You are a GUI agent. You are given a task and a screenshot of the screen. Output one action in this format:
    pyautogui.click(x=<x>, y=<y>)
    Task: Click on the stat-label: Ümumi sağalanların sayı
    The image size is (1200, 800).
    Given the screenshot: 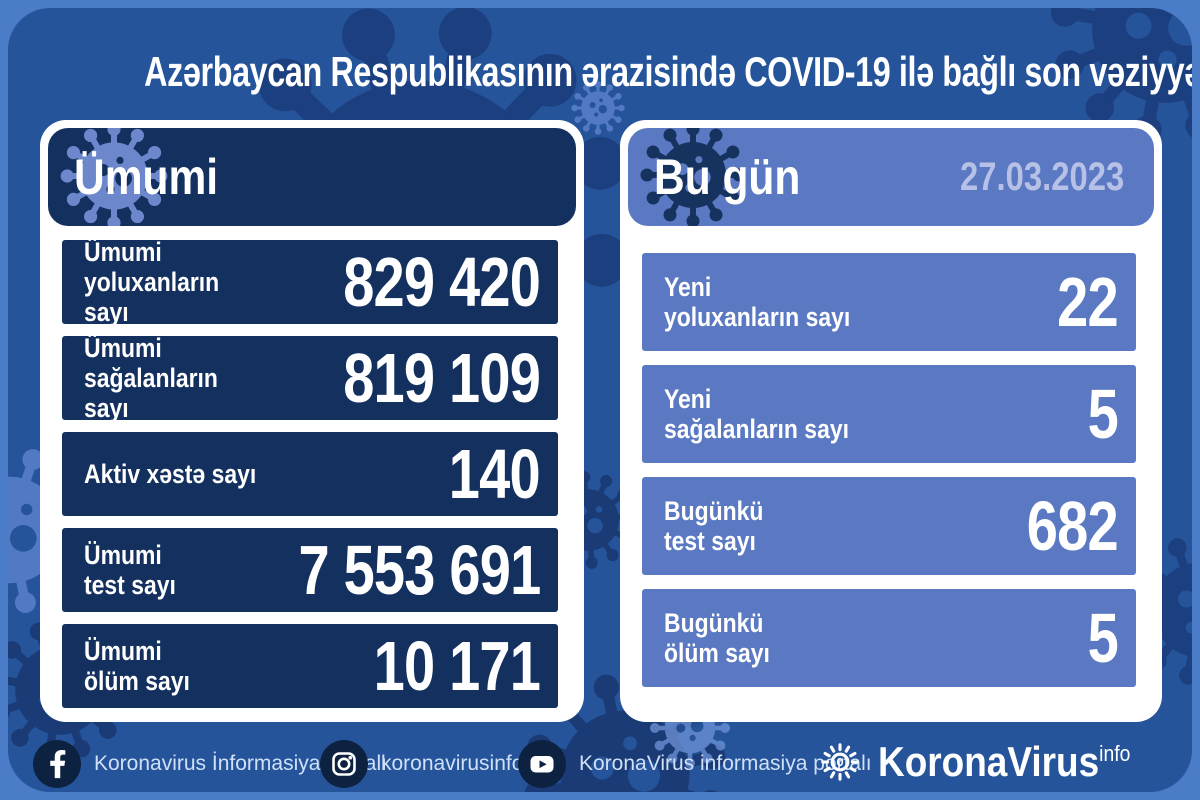 What is the action you would take?
    pyautogui.click(x=151, y=378)
    